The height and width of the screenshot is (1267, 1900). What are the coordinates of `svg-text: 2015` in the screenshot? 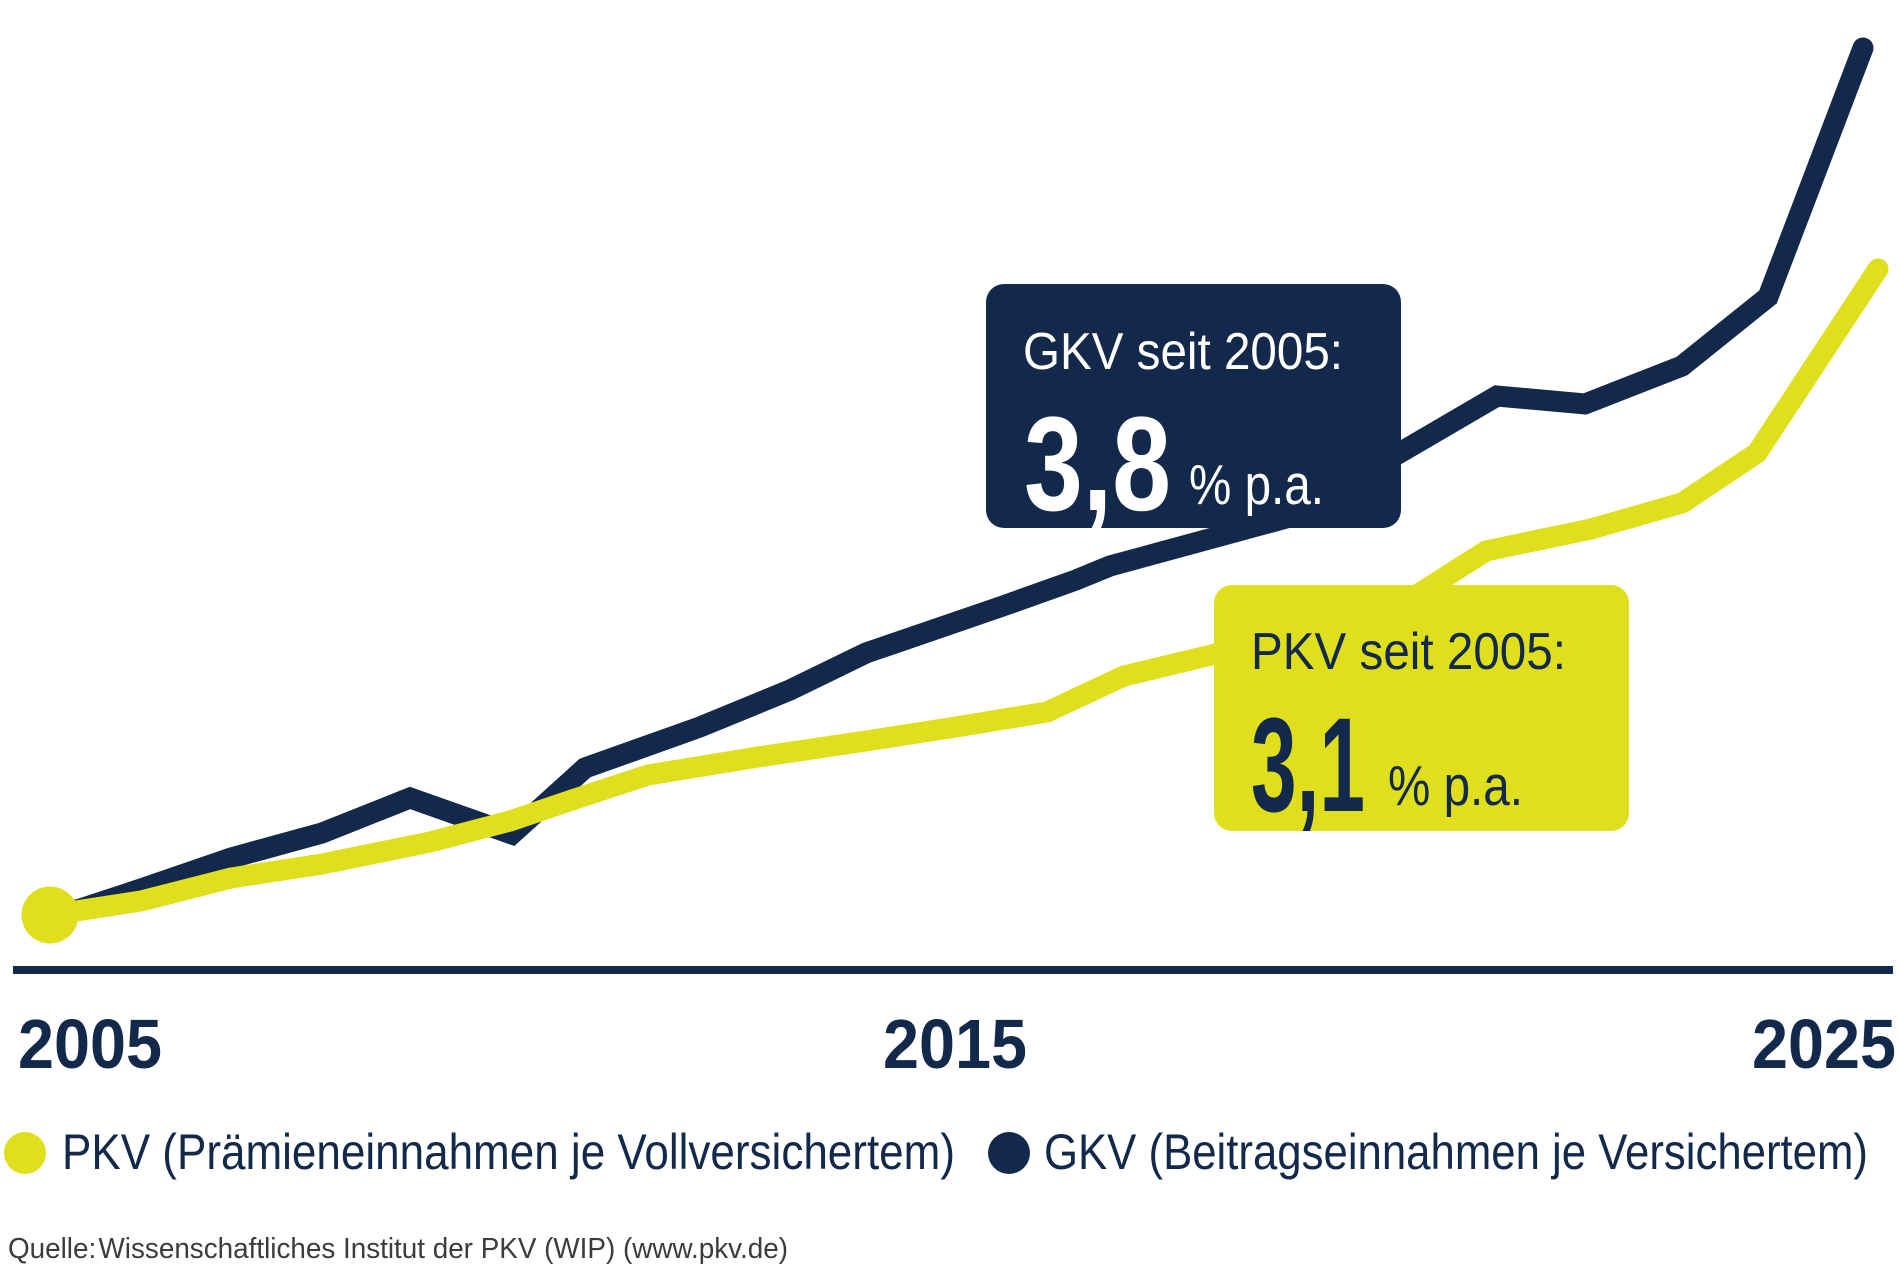 It's located at (955, 1044).